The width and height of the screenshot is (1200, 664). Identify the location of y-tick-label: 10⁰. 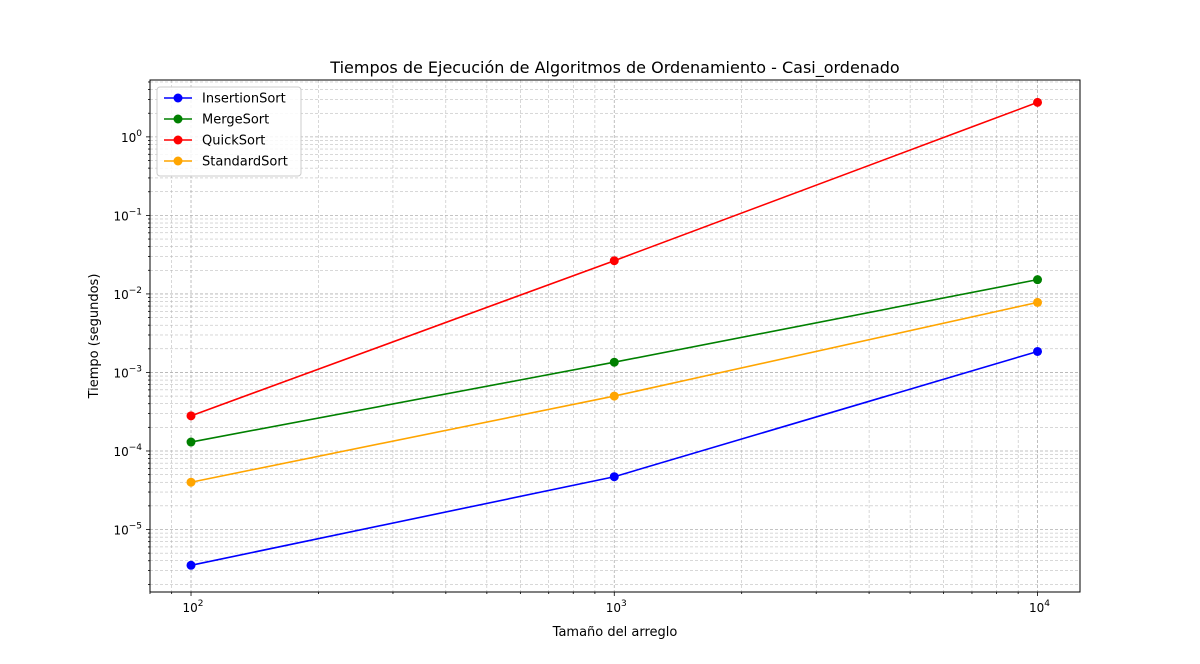
(131, 137).